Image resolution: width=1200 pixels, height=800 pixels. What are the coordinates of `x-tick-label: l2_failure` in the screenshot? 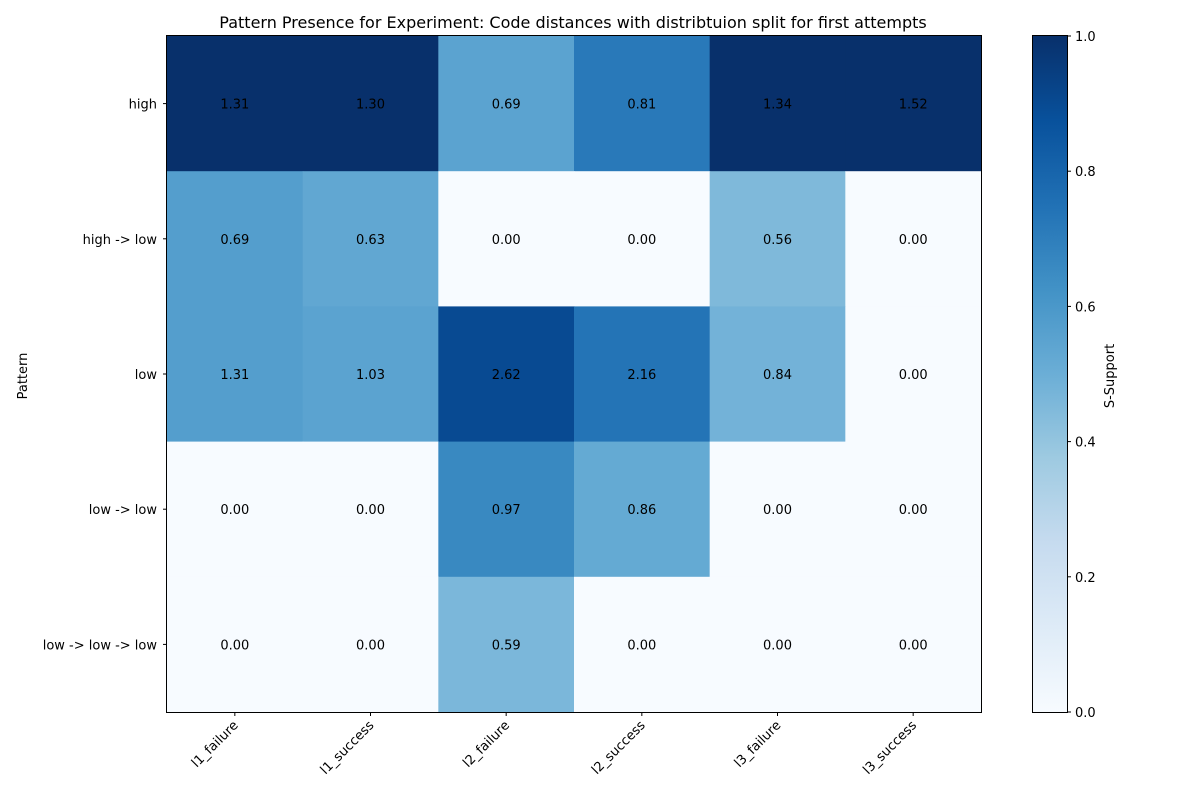 It's located at (486, 744).